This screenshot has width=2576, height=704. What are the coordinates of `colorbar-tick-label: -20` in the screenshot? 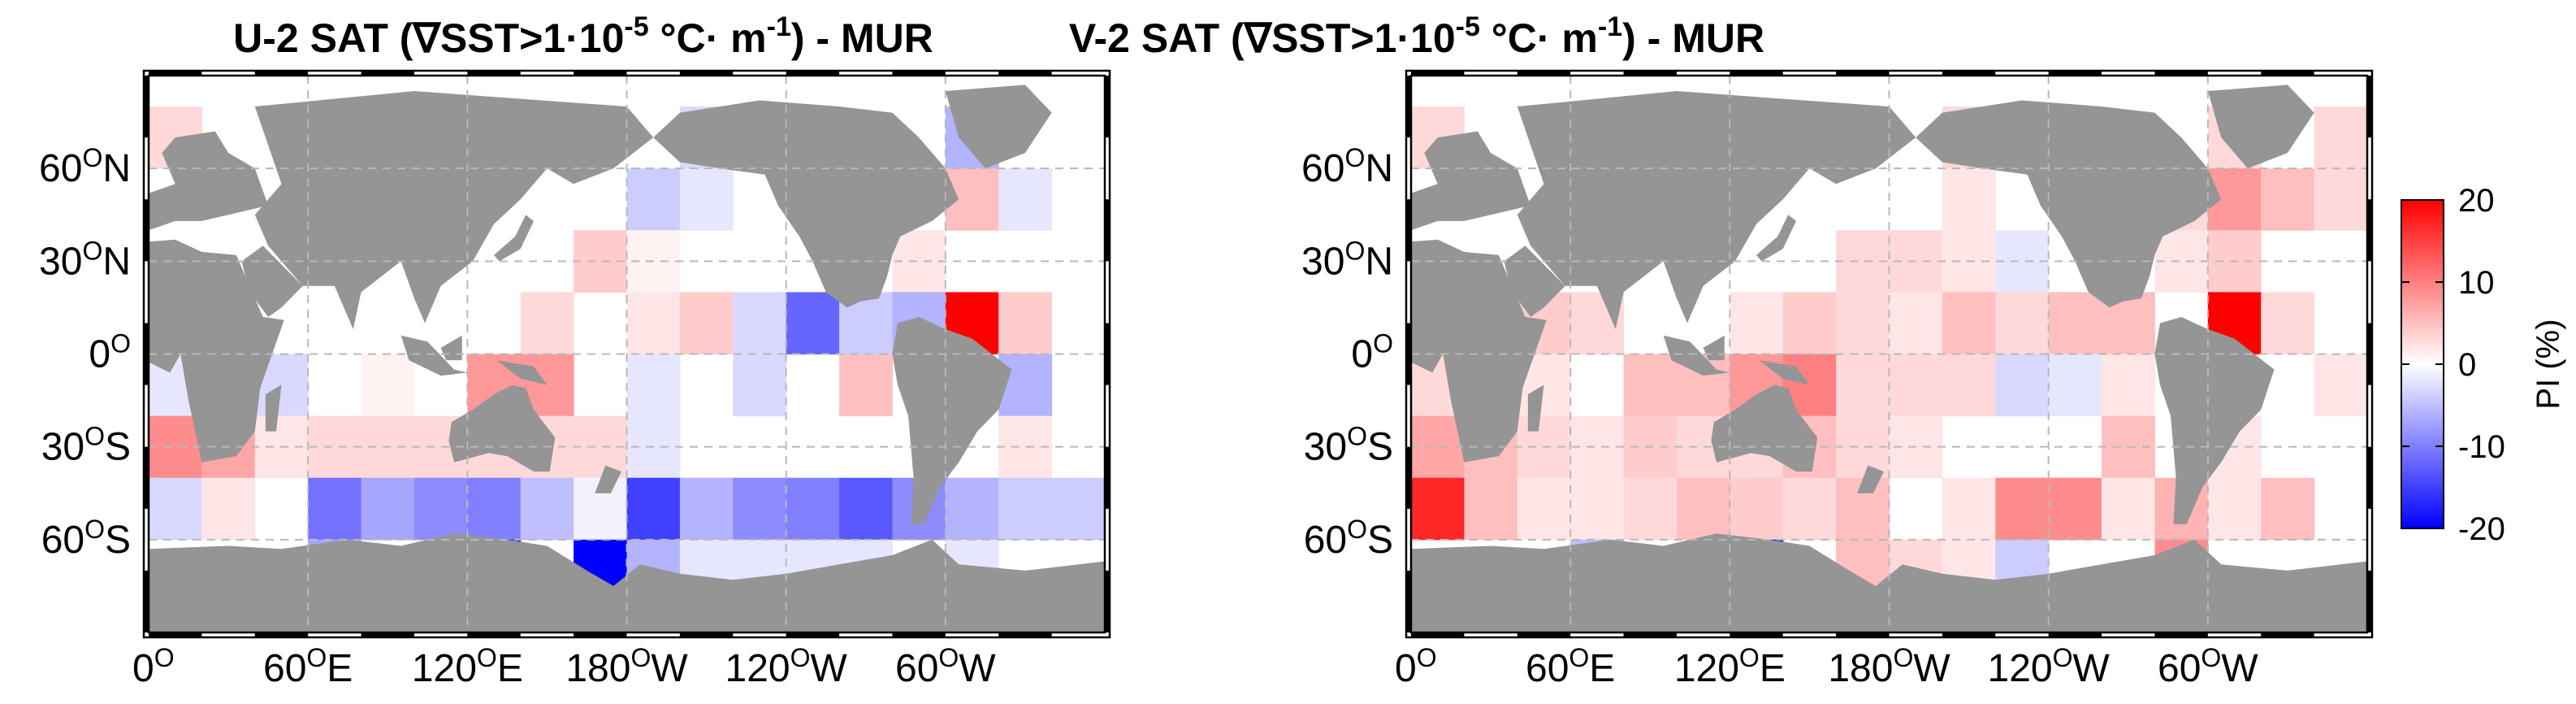 It's located at (2481, 529).